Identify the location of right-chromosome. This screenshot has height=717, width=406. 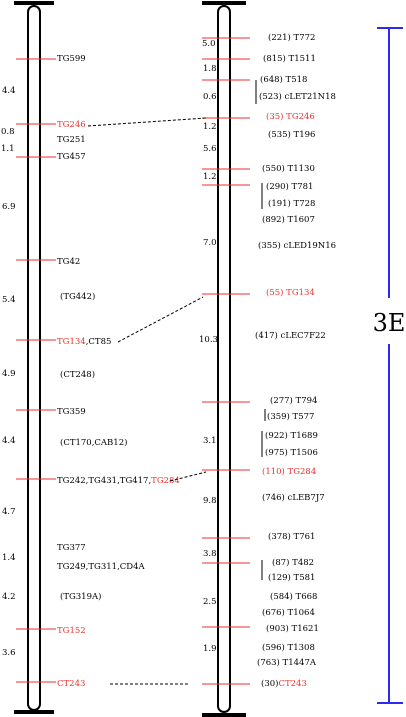
(224, 359).